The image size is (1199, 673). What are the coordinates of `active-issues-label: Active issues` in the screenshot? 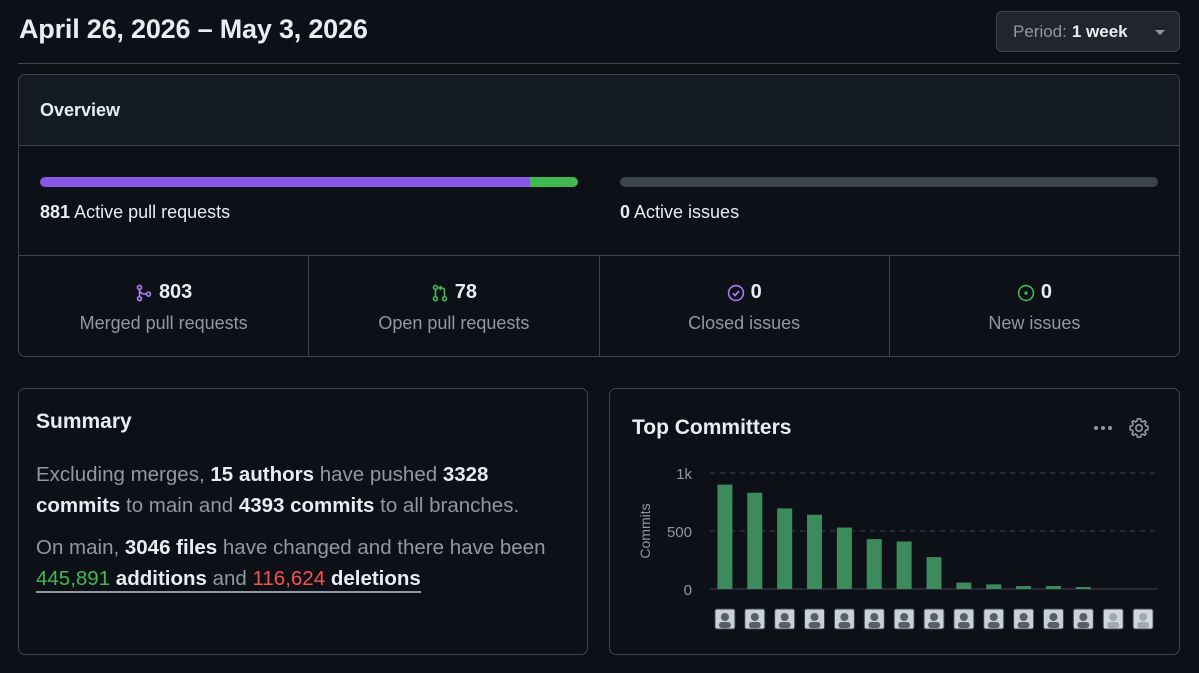 It's located at (687, 212).